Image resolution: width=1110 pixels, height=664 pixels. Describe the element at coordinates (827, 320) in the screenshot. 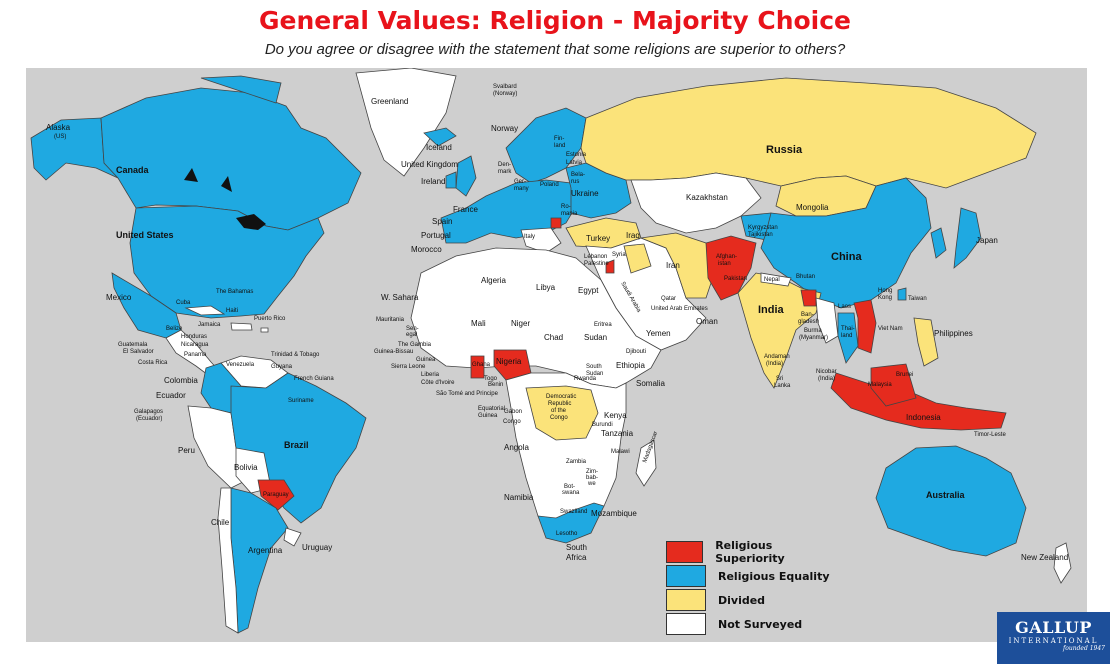

I see `region-burma` at that location.